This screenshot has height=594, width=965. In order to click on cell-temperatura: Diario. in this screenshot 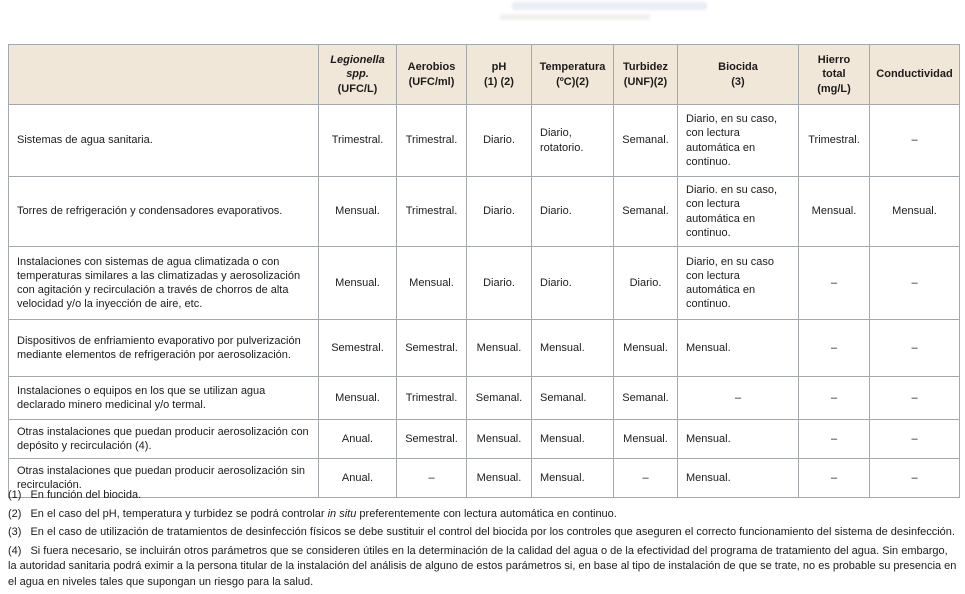, I will do `click(572, 211)`.